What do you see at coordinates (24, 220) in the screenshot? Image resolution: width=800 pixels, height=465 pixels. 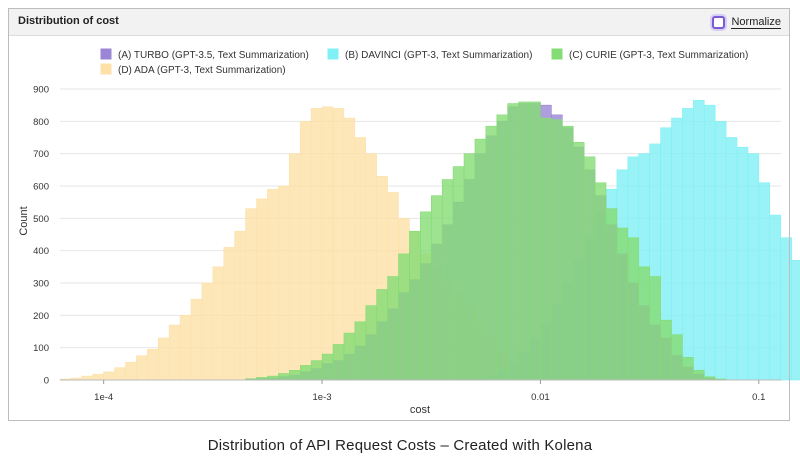 I see `y-axis-label: Count` at bounding box center [24, 220].